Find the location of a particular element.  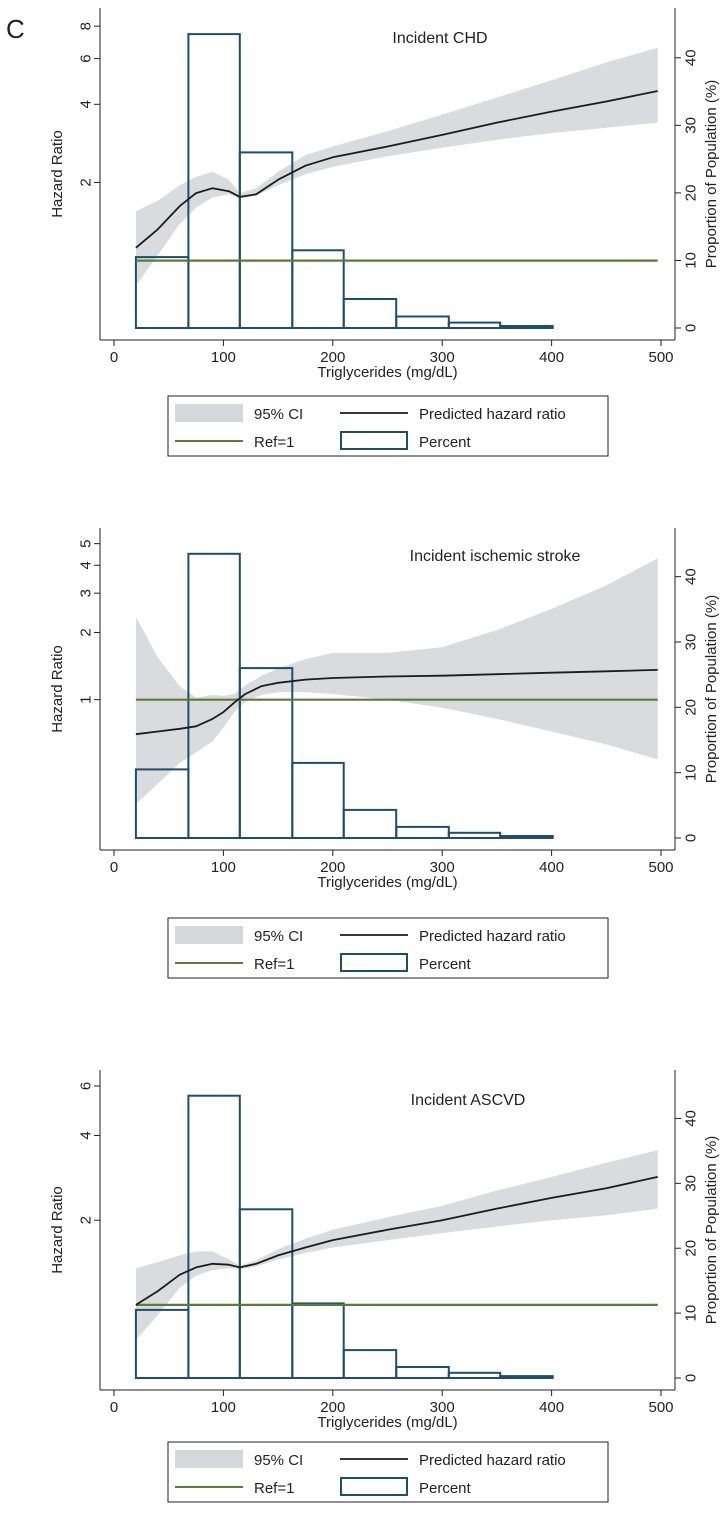

y-tick-label: 6 is located at coordinates (86, 58).